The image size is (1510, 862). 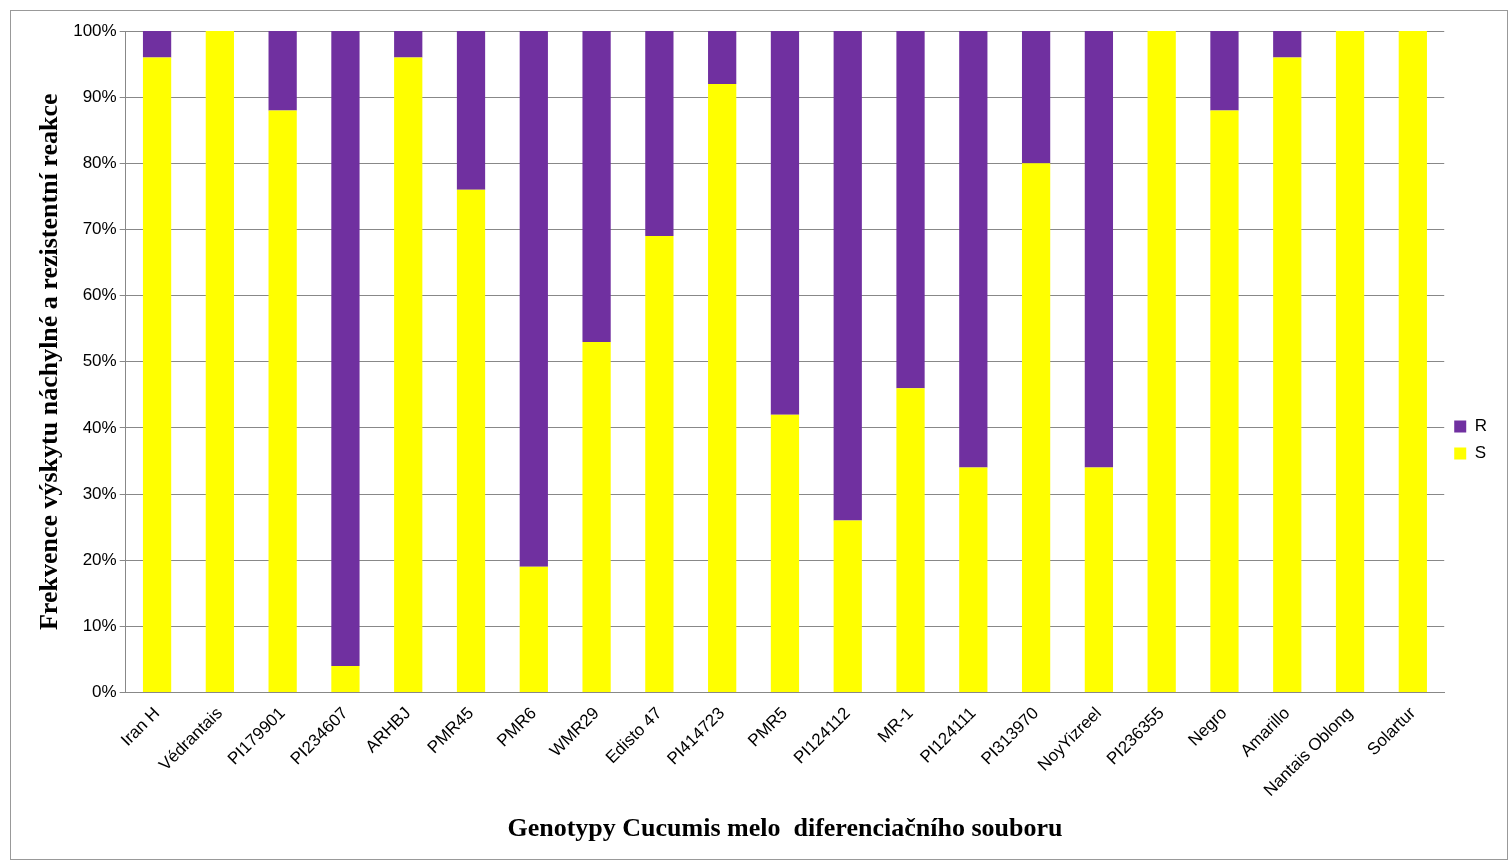 I want to click on y-tick-label: 20%, so click(x=99, y=559).